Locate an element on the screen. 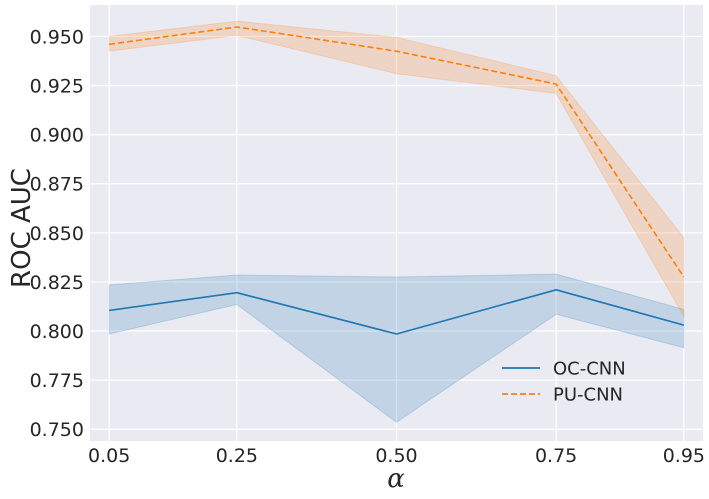 This screenshot has width=709, height=499. x-axis-ticks: 0.05 0.25 0.50 0.75 0.95 is located at coordinates (396, 456).